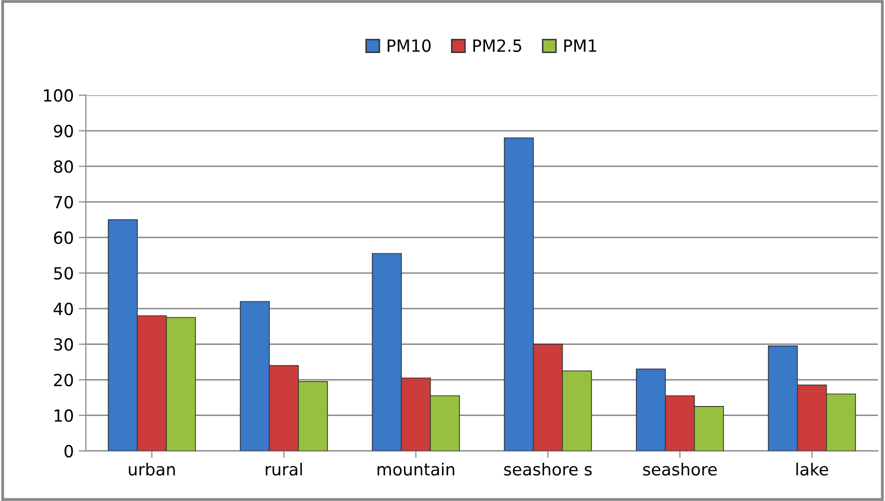 This screenshot has height=501, width=885. What do you see at coordinates (409, 45) in the screenshot?
I see `legend-label: PM10` at bounding box center [409, 45].